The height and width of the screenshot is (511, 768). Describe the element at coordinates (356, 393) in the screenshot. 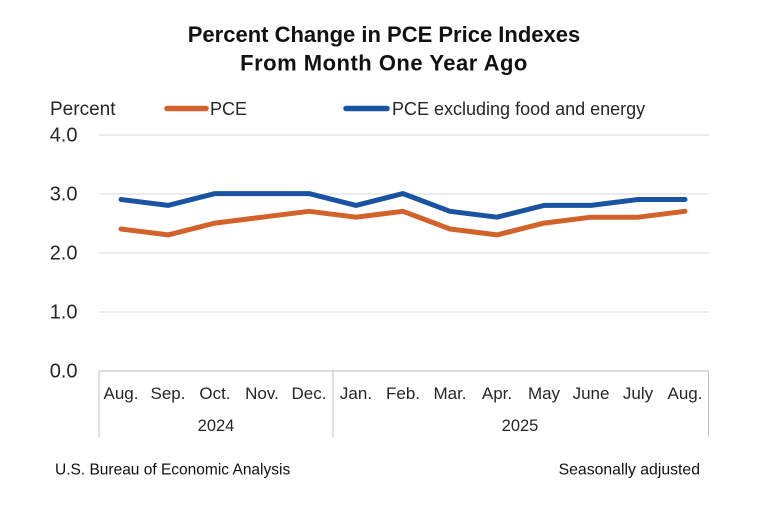

I see `svg-text: Jan.` at that location.